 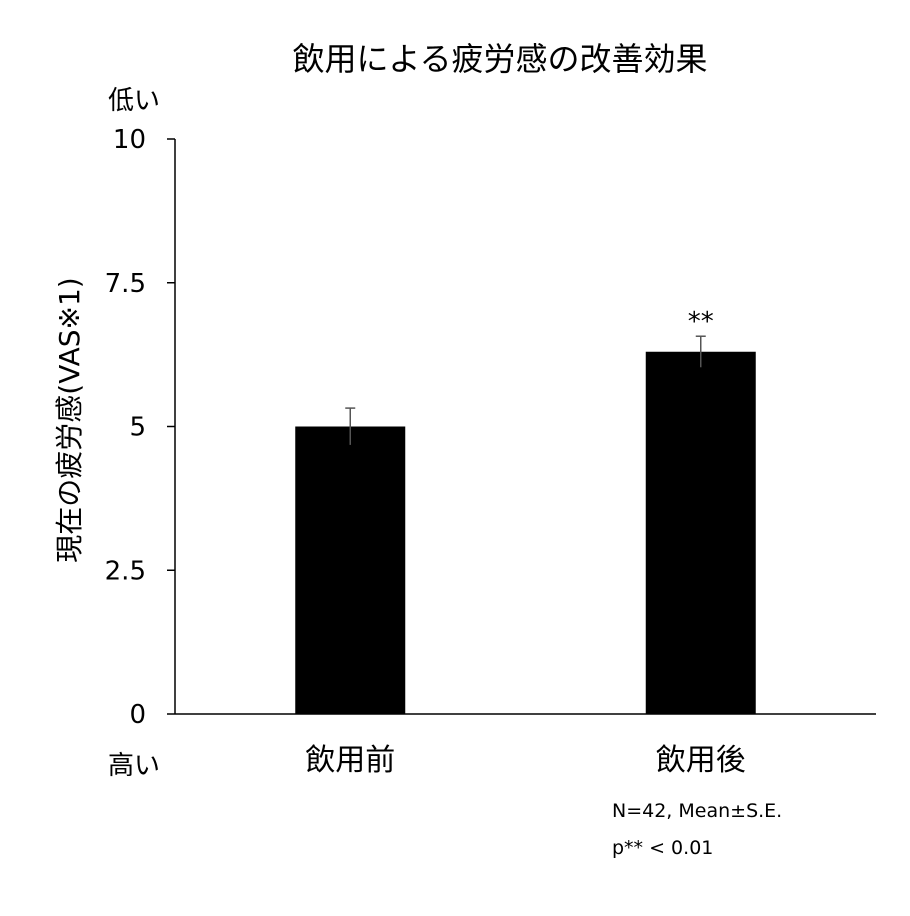 What do you see at coordinates (125, 284) in the screenshot?
I see `y-tick-label: 7.5` at bounding box center [125, 284].